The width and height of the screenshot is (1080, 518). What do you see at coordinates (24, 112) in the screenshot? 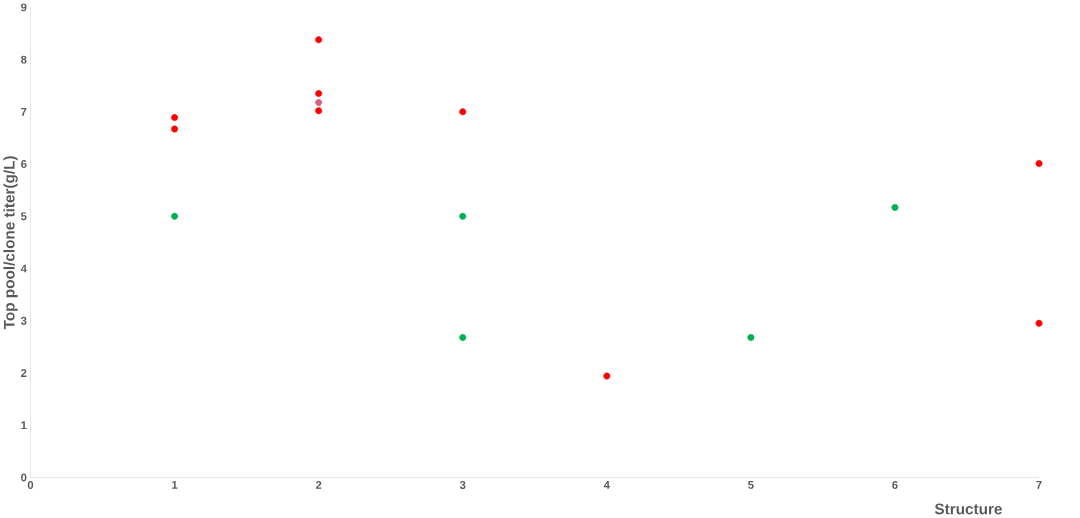
I see `y-tick-label: 7` at bounding box center [24, 112].